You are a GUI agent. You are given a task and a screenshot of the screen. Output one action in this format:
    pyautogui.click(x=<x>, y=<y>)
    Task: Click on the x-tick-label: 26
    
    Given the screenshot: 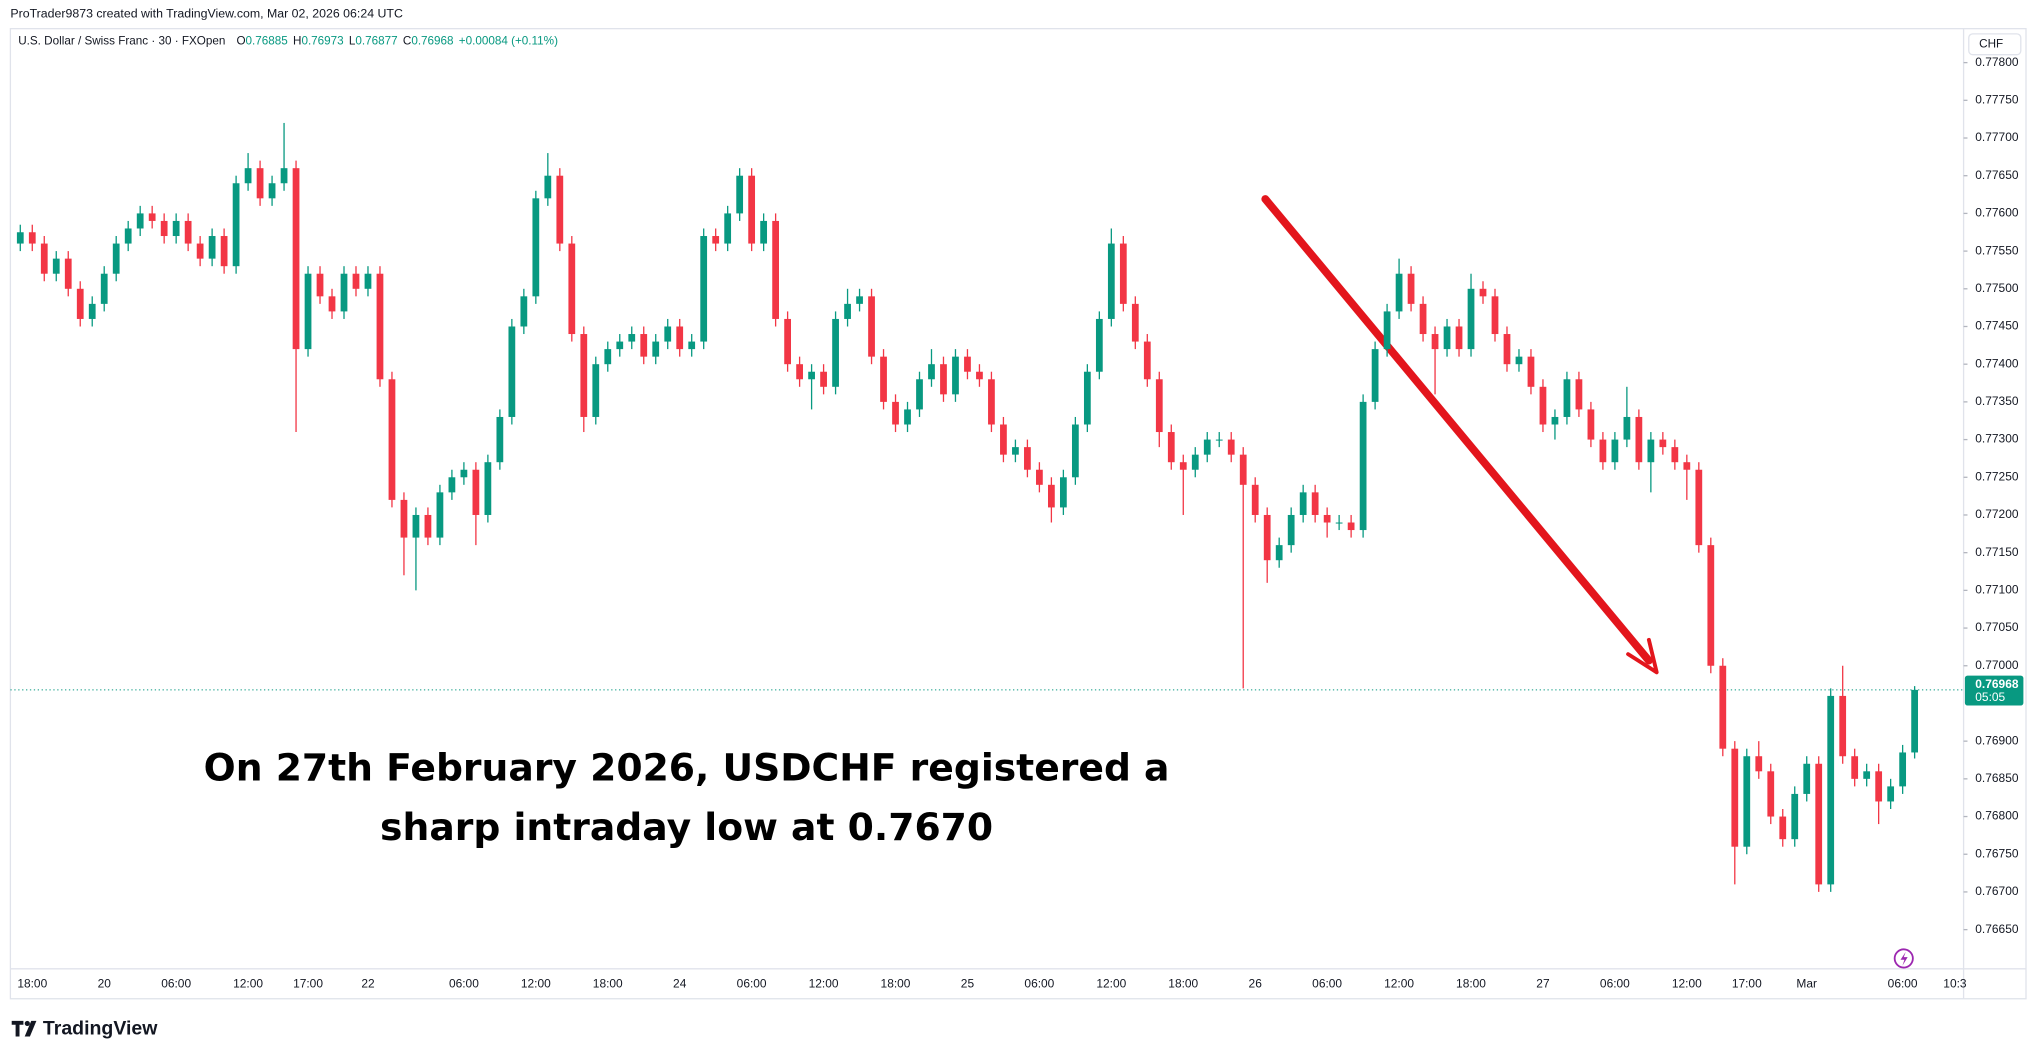 What is the action you would take?
    pyautogui.click(x=1256, y=984)
    